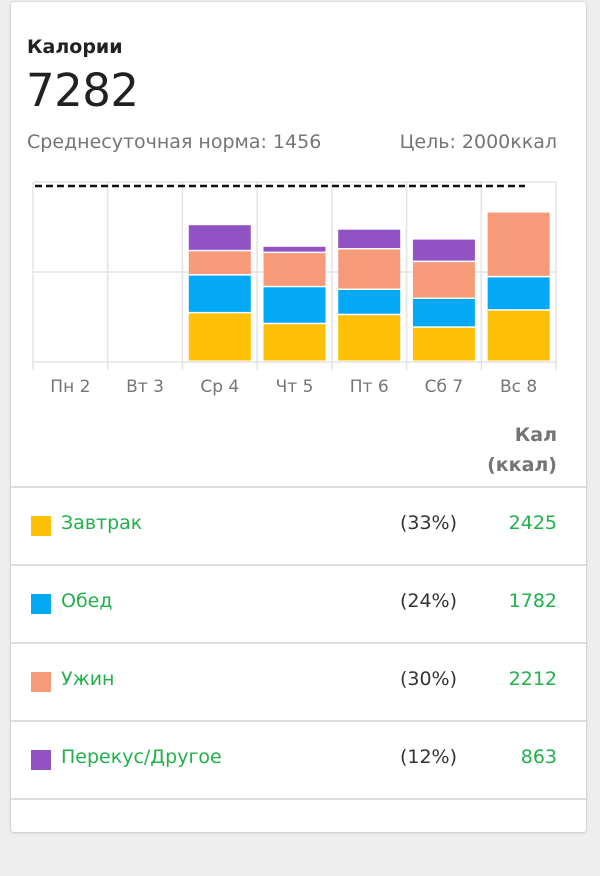  I want to click on bar-Завтрак-Ср 4, so click(219, 337).